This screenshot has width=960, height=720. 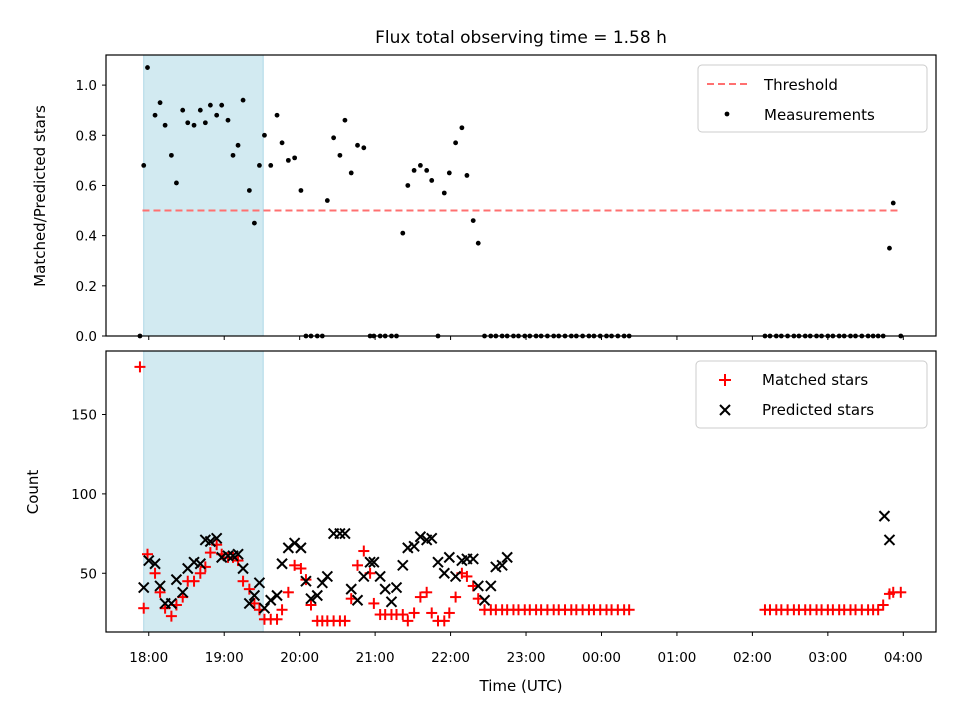 I want to click on x-tick-label: 00:00, so click(x=601, y=658).